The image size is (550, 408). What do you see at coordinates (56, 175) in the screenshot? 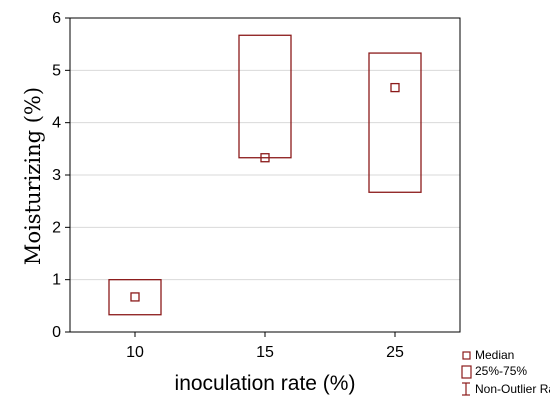
I see `y-tick-label: 3` at bounding box center [56, 175].